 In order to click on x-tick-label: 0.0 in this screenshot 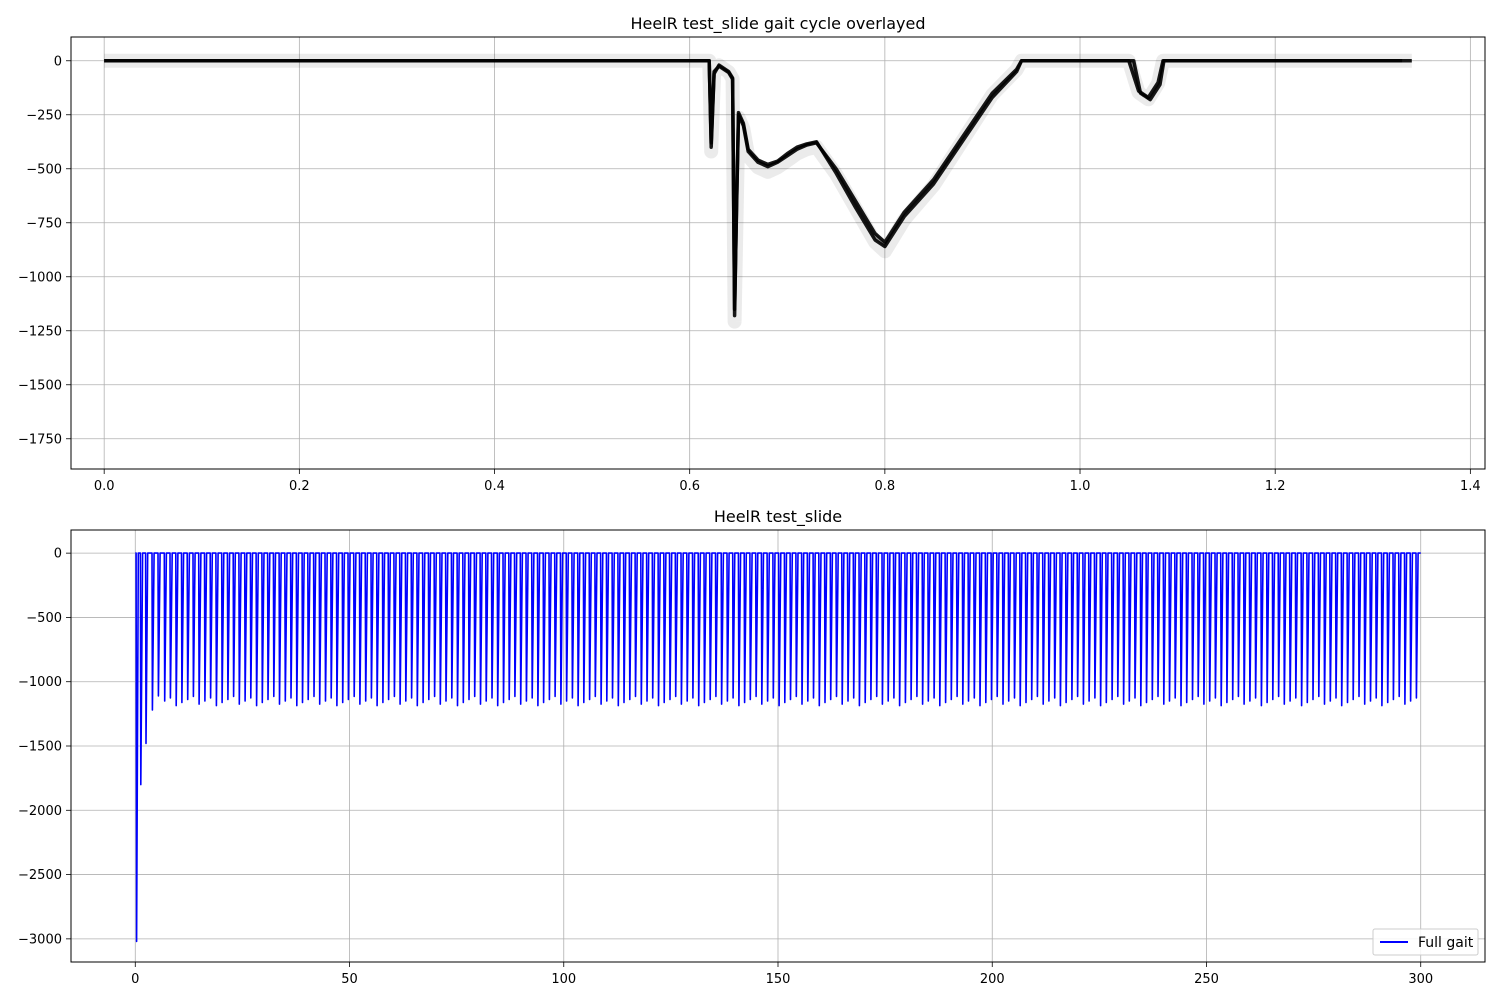, I will do `click(104, 486)`.